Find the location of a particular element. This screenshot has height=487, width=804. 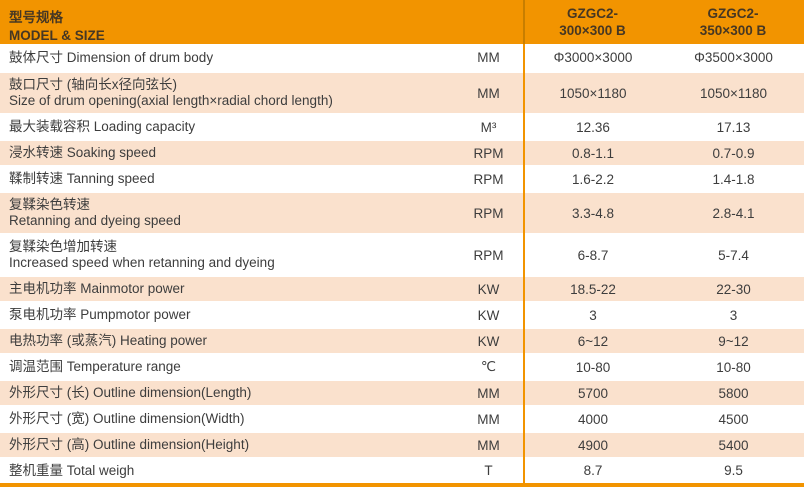

row-label-line1: 外形尺寸 (宽) Outline dimension(Width) is located at coordinates (127, 418).